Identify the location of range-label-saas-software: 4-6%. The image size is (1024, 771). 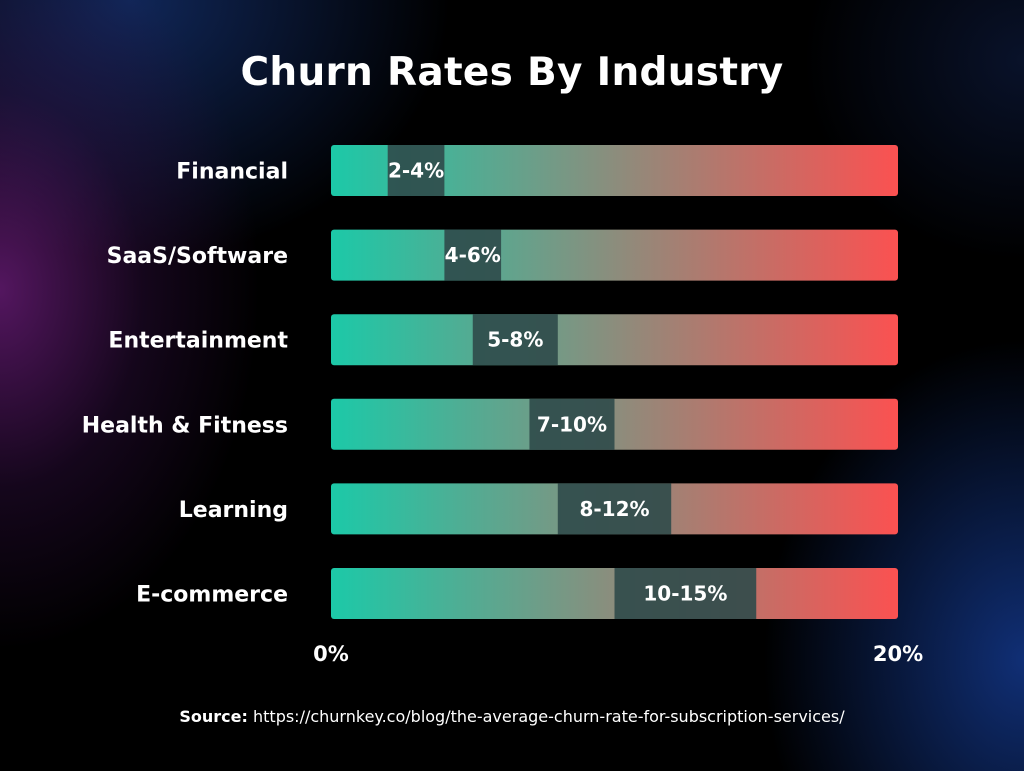
(473, 255).